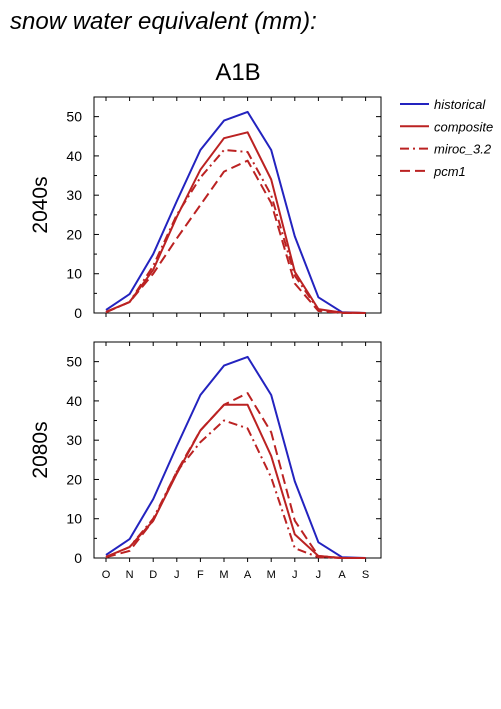  Describe the element at coordinates (163, 21) in the screenshot. I see `page-title: snow water equivalent (mm):` at that location.